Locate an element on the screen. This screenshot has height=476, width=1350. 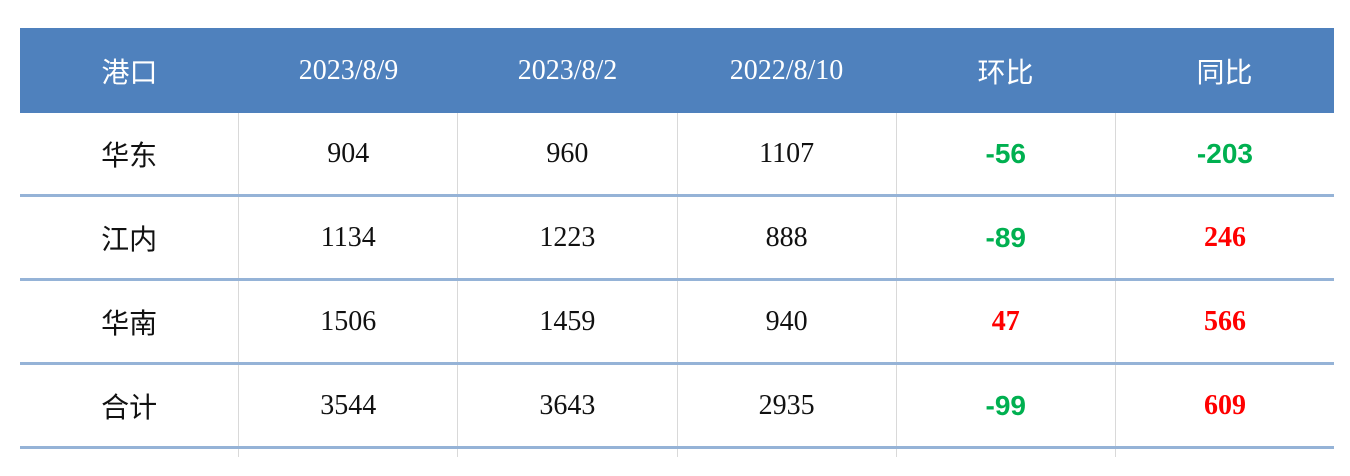
table-cell: 3544 is located at coordinates (347, 405).